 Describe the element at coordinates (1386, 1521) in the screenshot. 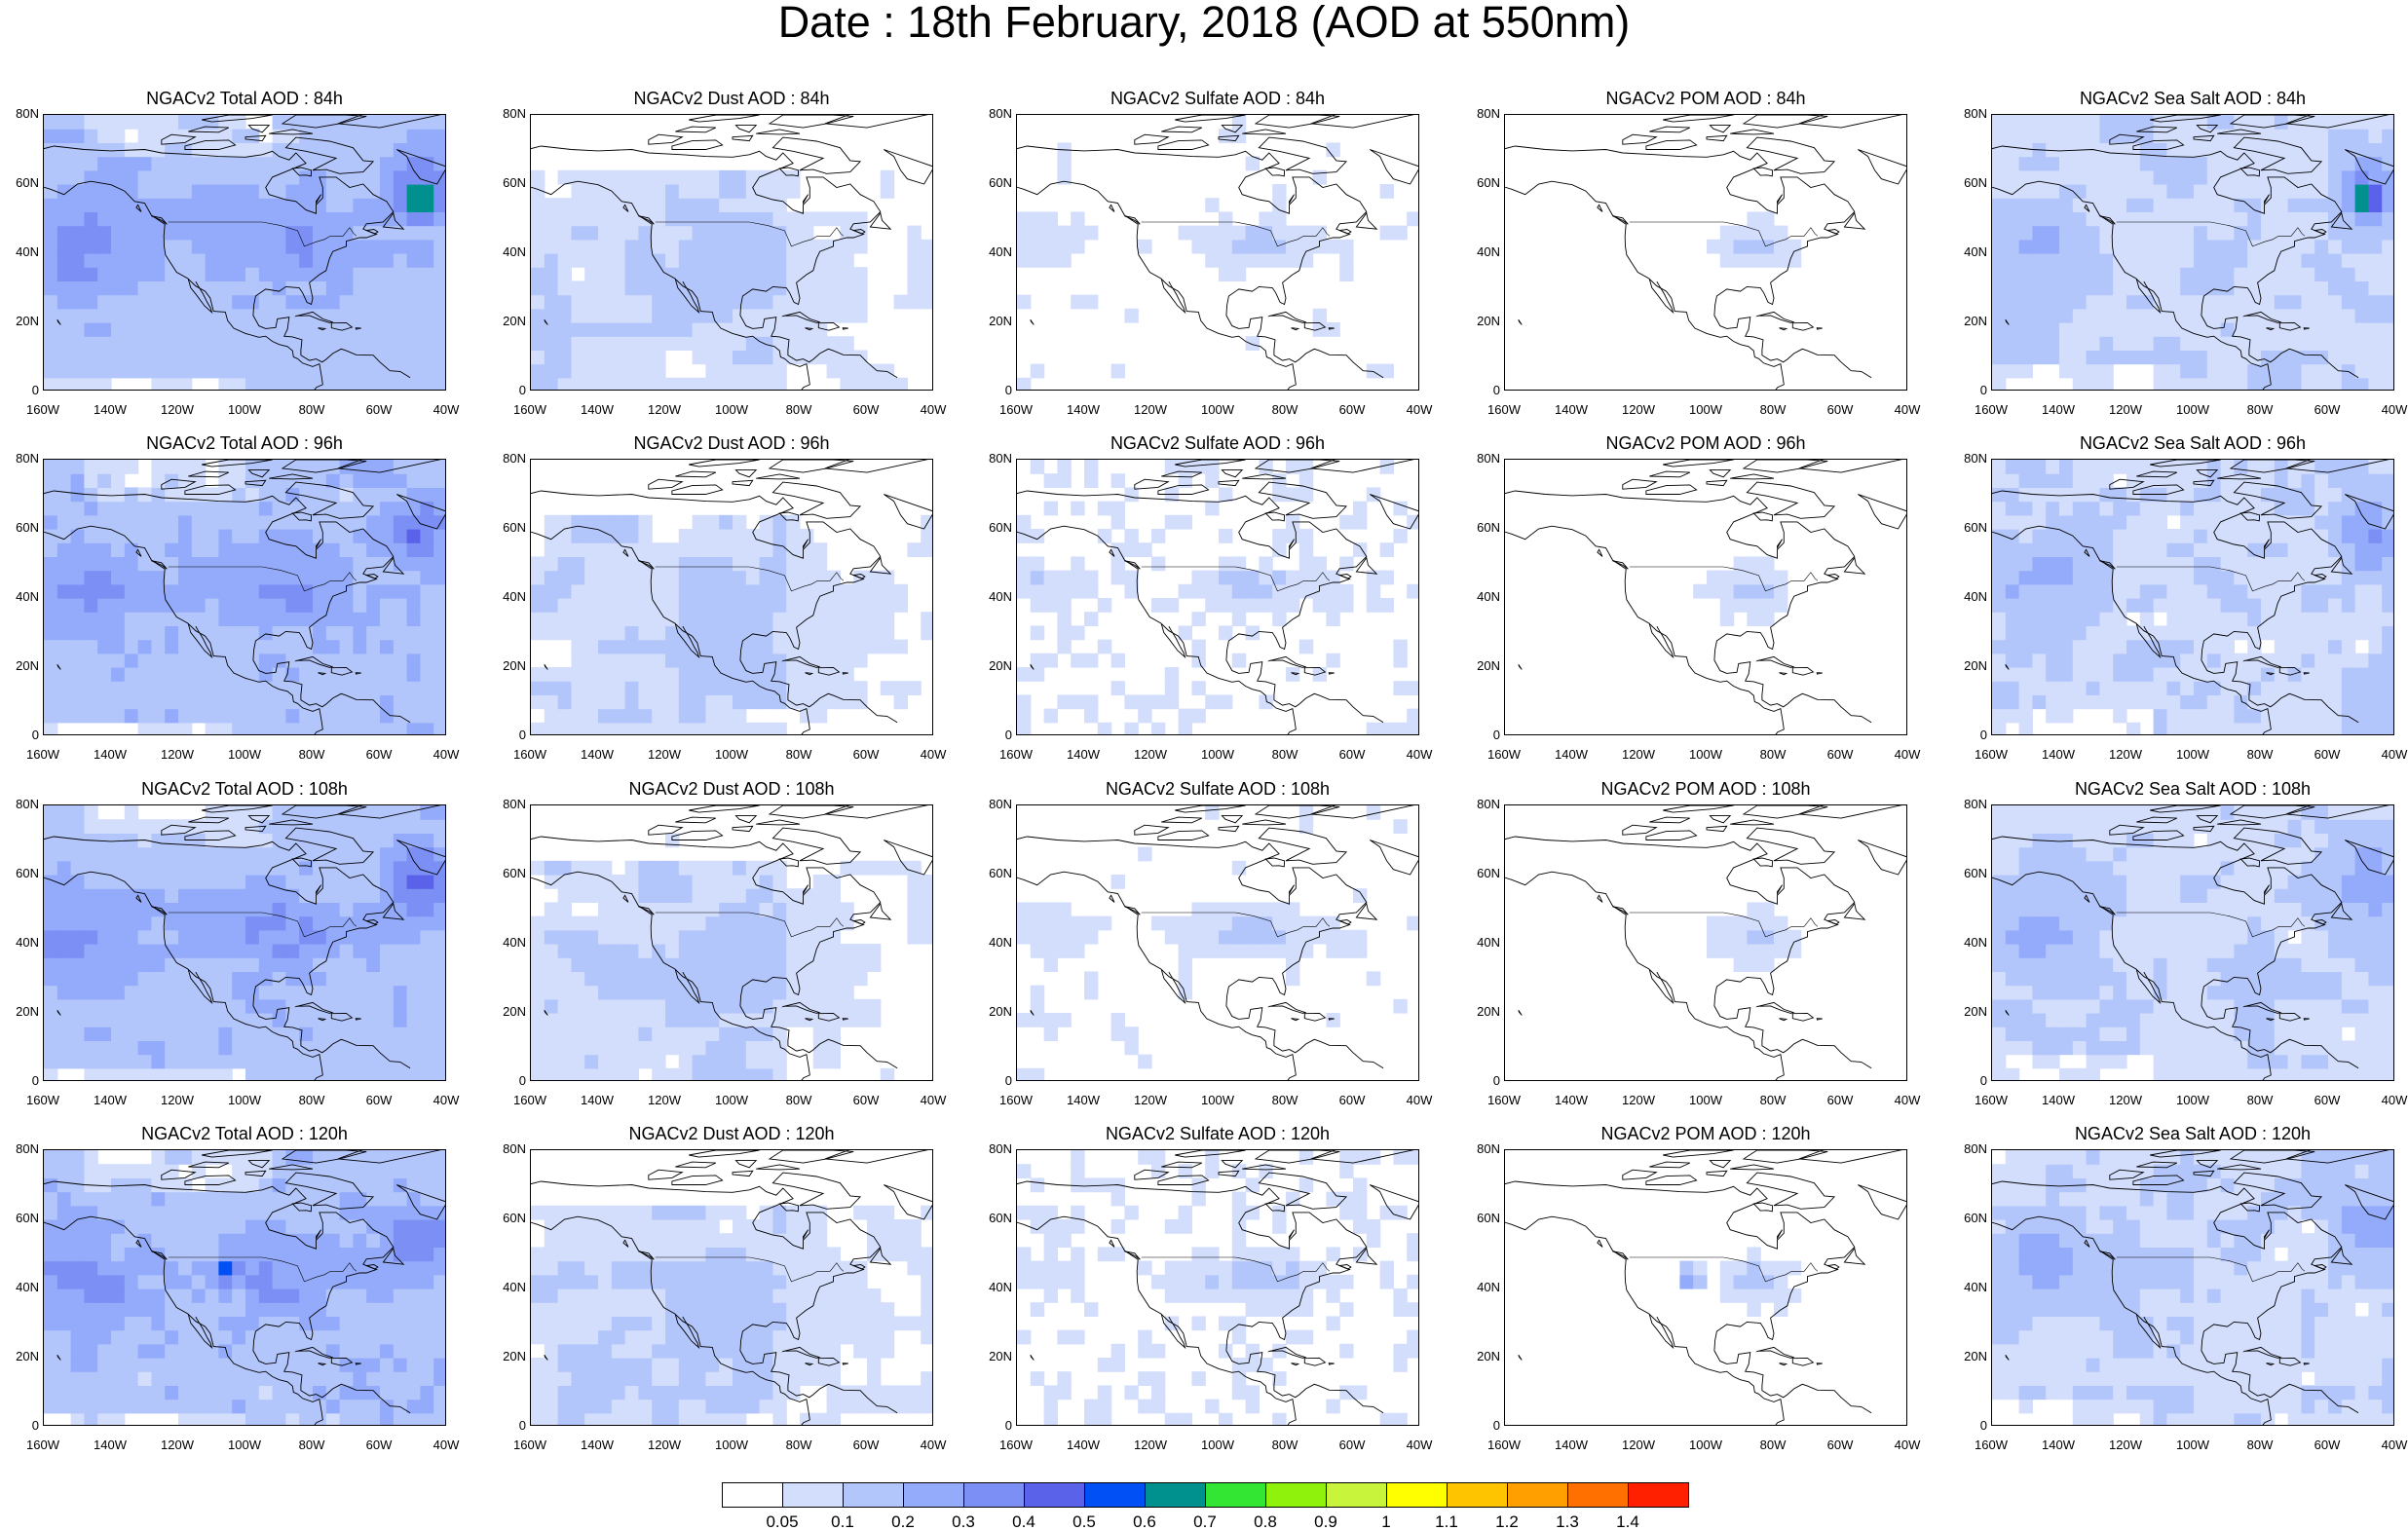

I see `colorbar-label: 1` at that location.